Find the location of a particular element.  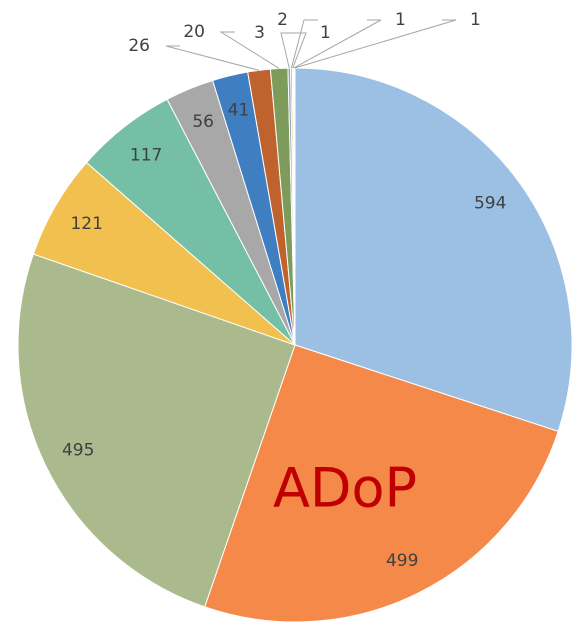

data-label: 56 is located at coordinates (203, 122).